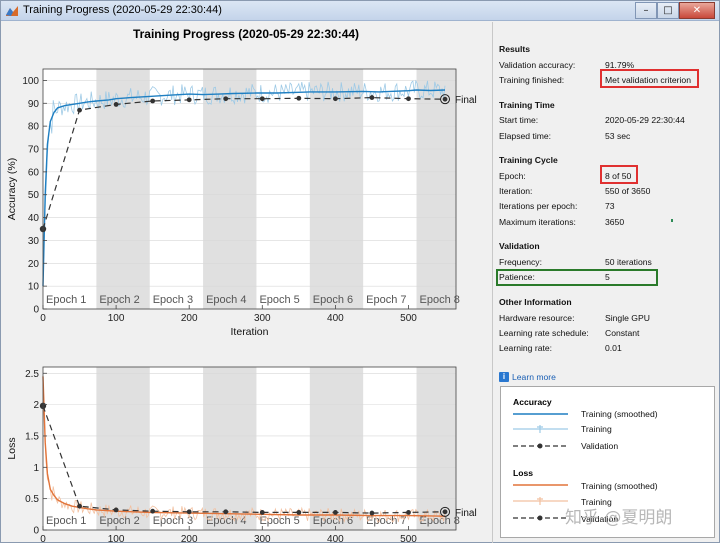  What do you see at coordinates (440, 521) in the screenshot?
I see `loss-epoch-label: Epoch 8` at bounding box center [440, 521].